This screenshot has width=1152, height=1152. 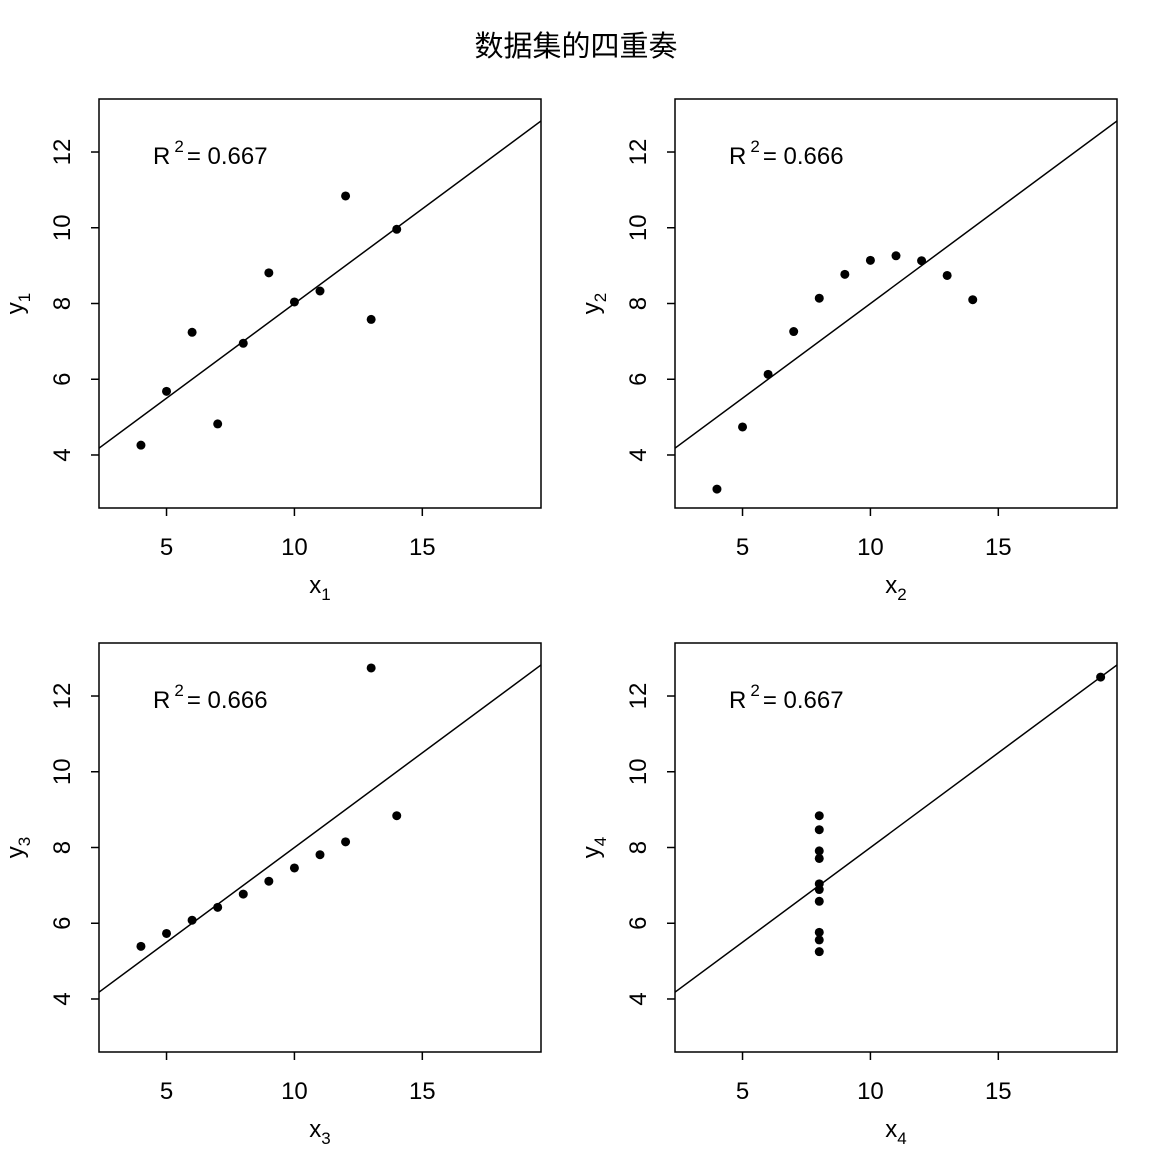 What do you see at coordinates (319, 1132) in the screenshot?
I see `x-axis-label: x3` at bounding box center [319, 1132].